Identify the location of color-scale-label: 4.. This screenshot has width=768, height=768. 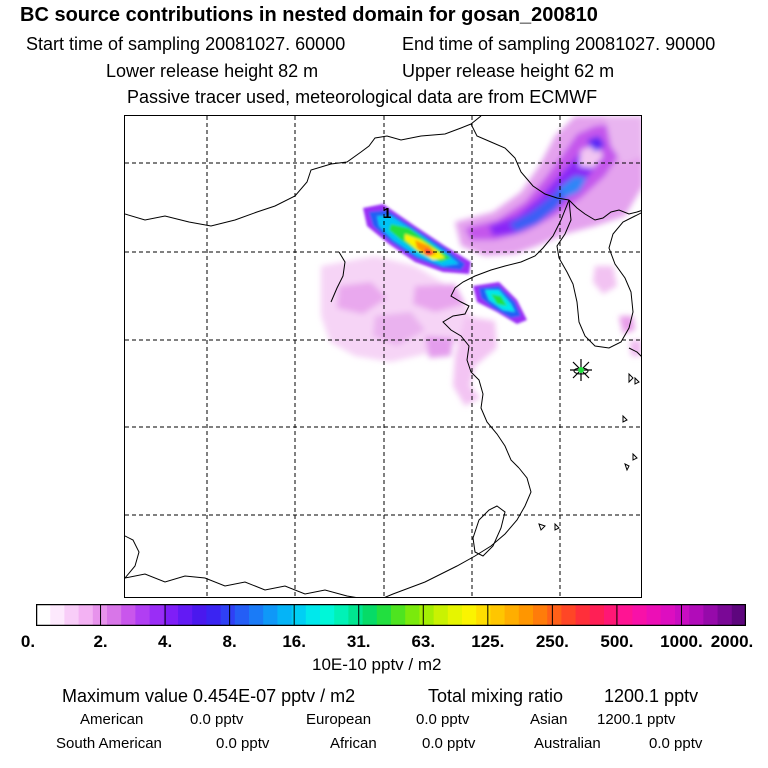
(165, 641).